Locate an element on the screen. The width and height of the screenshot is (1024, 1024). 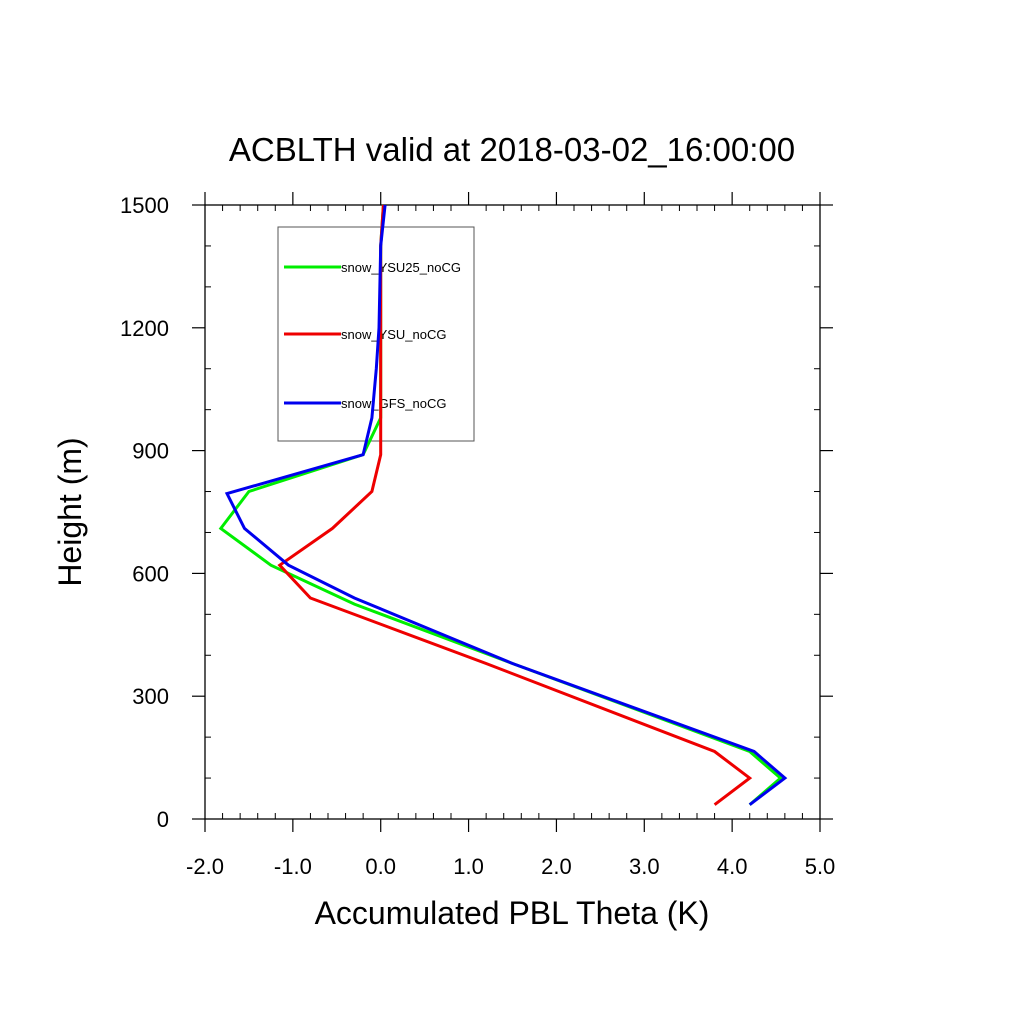
y-tick-label: 900 is located at coordinates (150, 451).